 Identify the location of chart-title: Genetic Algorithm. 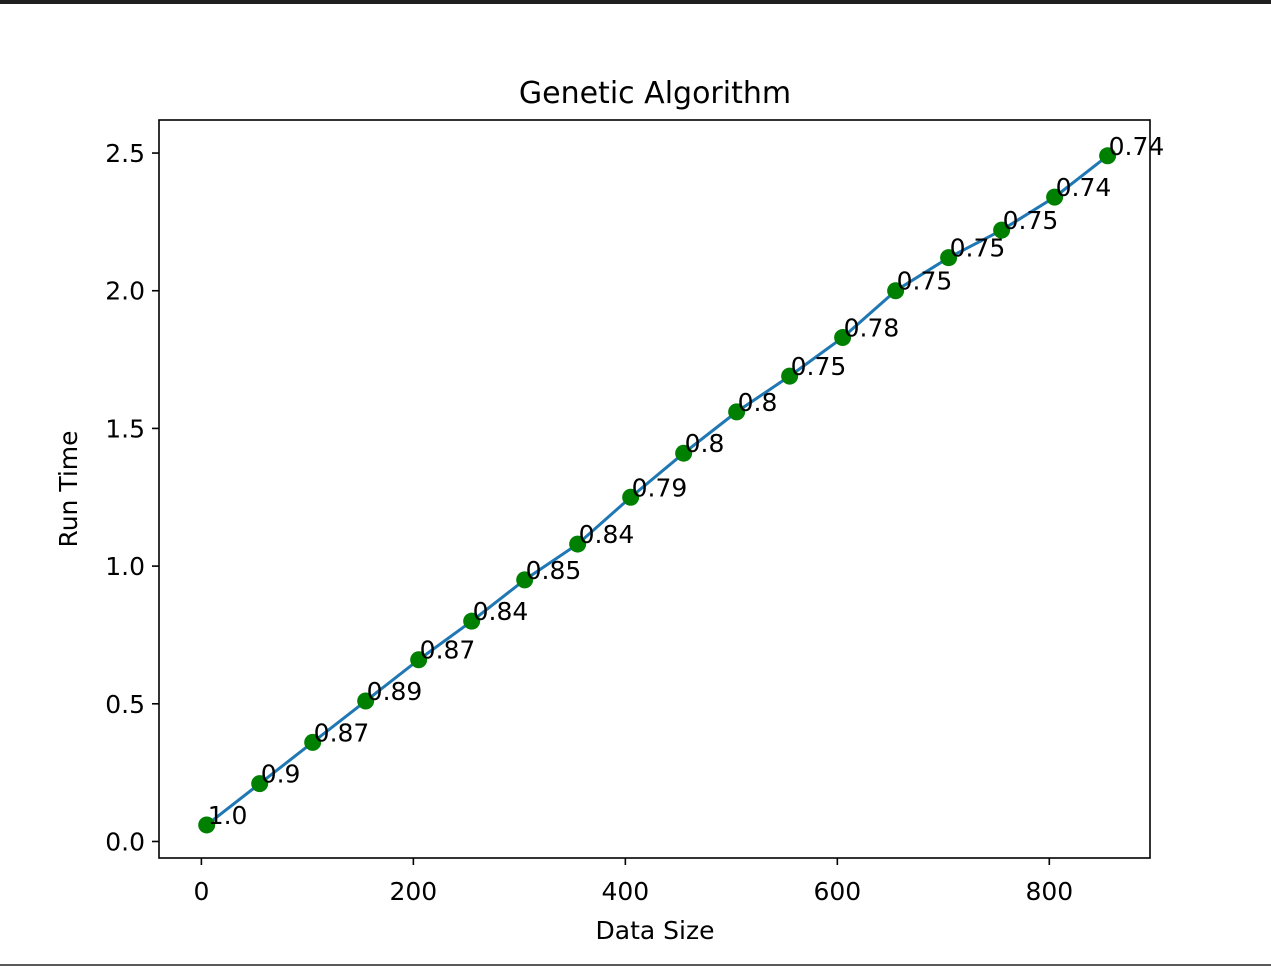
(655, 93).